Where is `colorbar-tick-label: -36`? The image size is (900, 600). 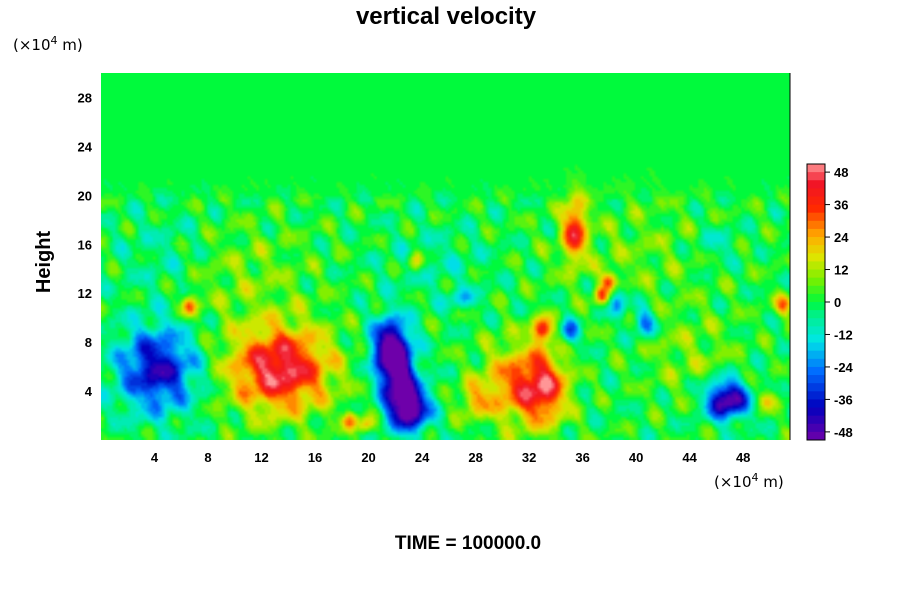 colorbar-tick-label: -36 is located at coordinates (843, 399).